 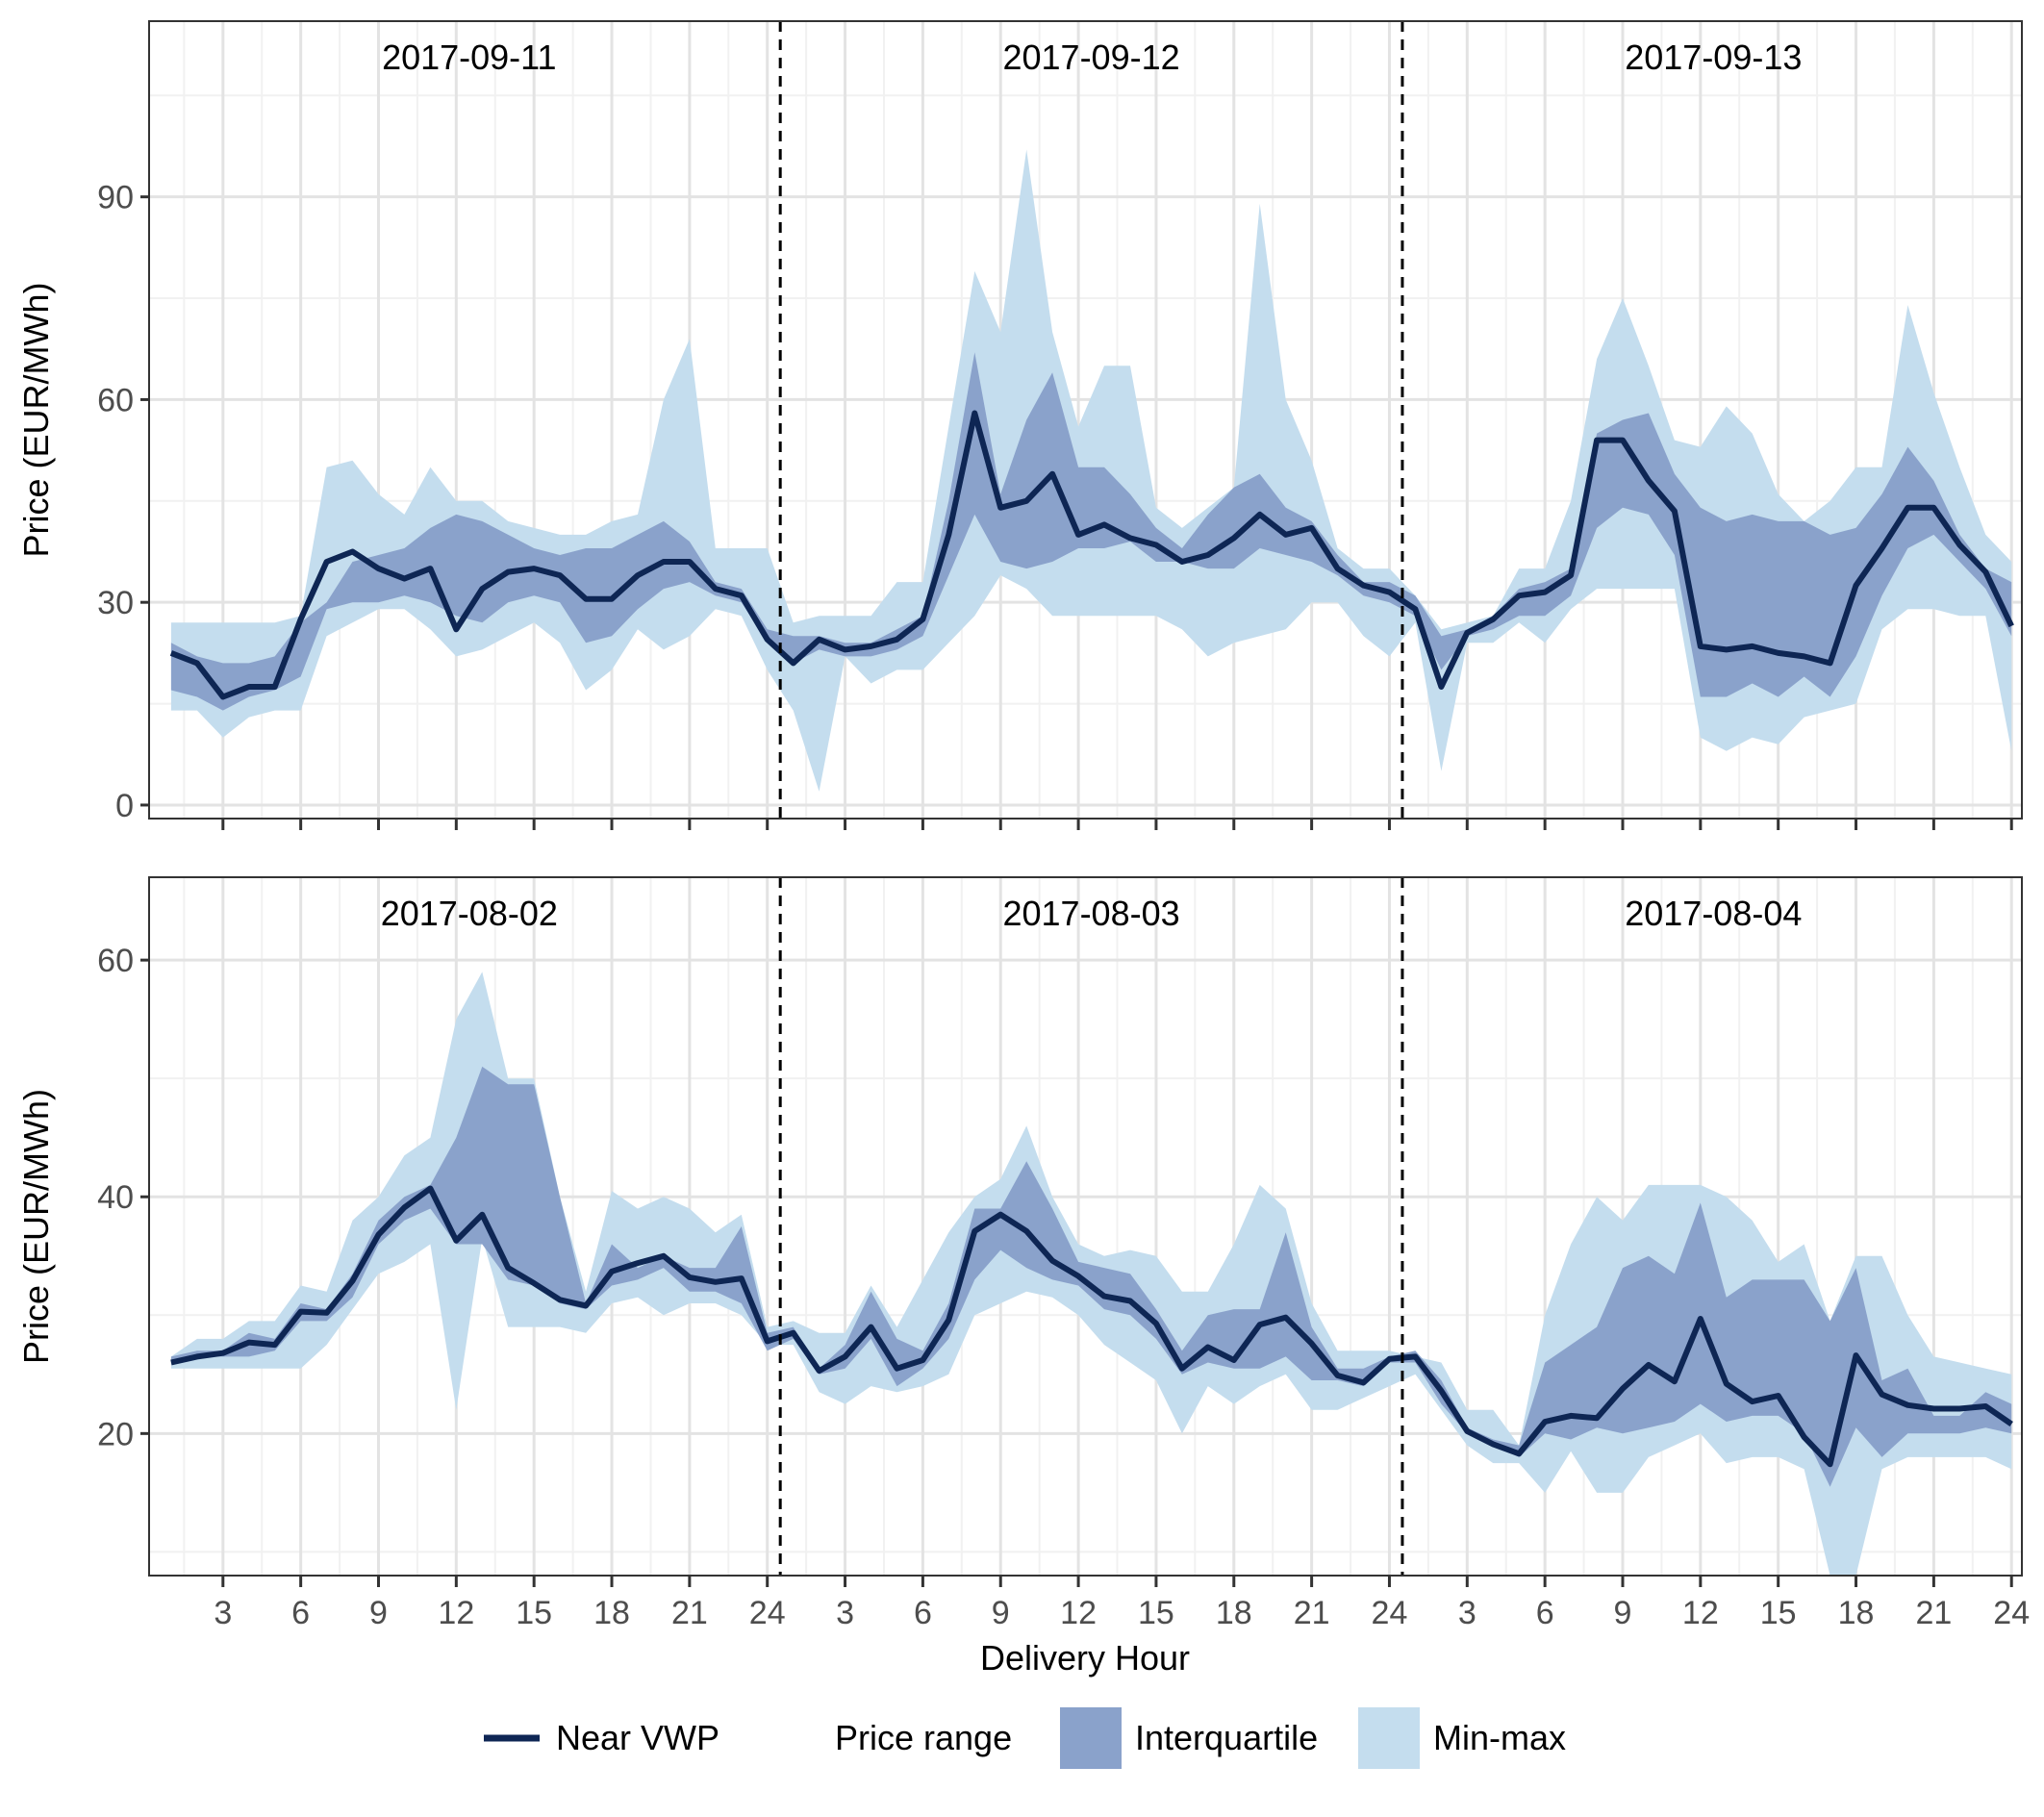 I want to click on y-tick-label: 20, so click(x=116, y=1434).